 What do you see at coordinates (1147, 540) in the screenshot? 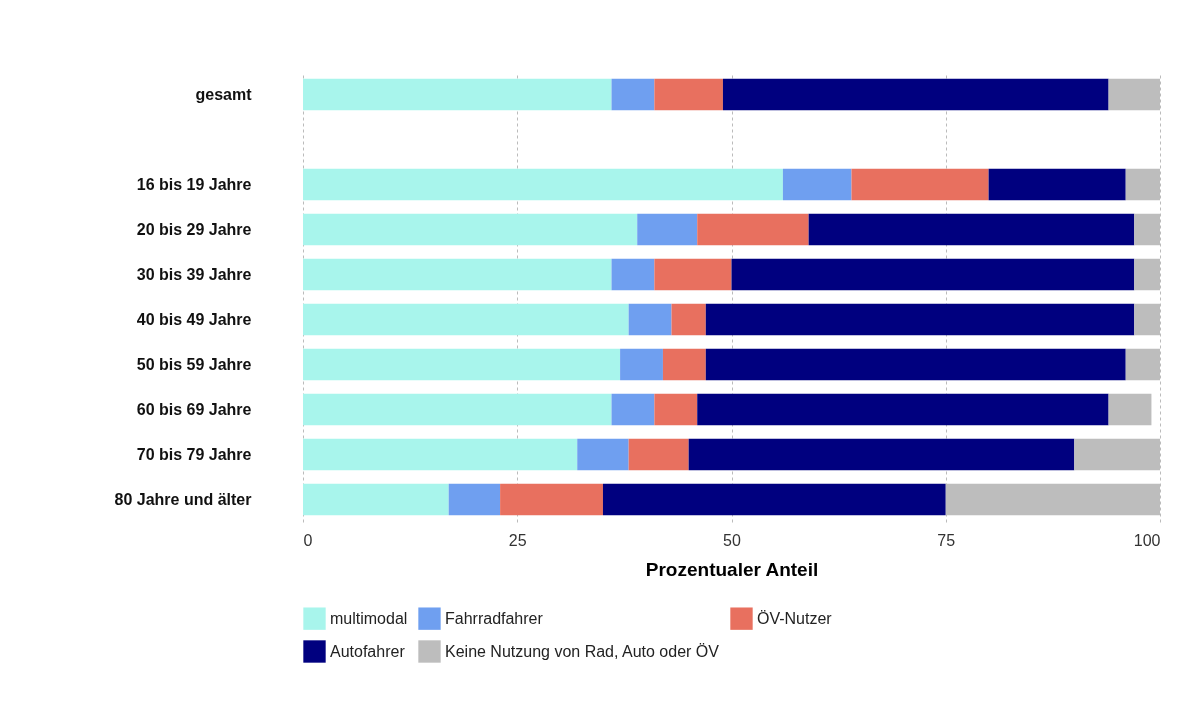
I see `x-tick-label: 100` at bounding box center [1147, 540].